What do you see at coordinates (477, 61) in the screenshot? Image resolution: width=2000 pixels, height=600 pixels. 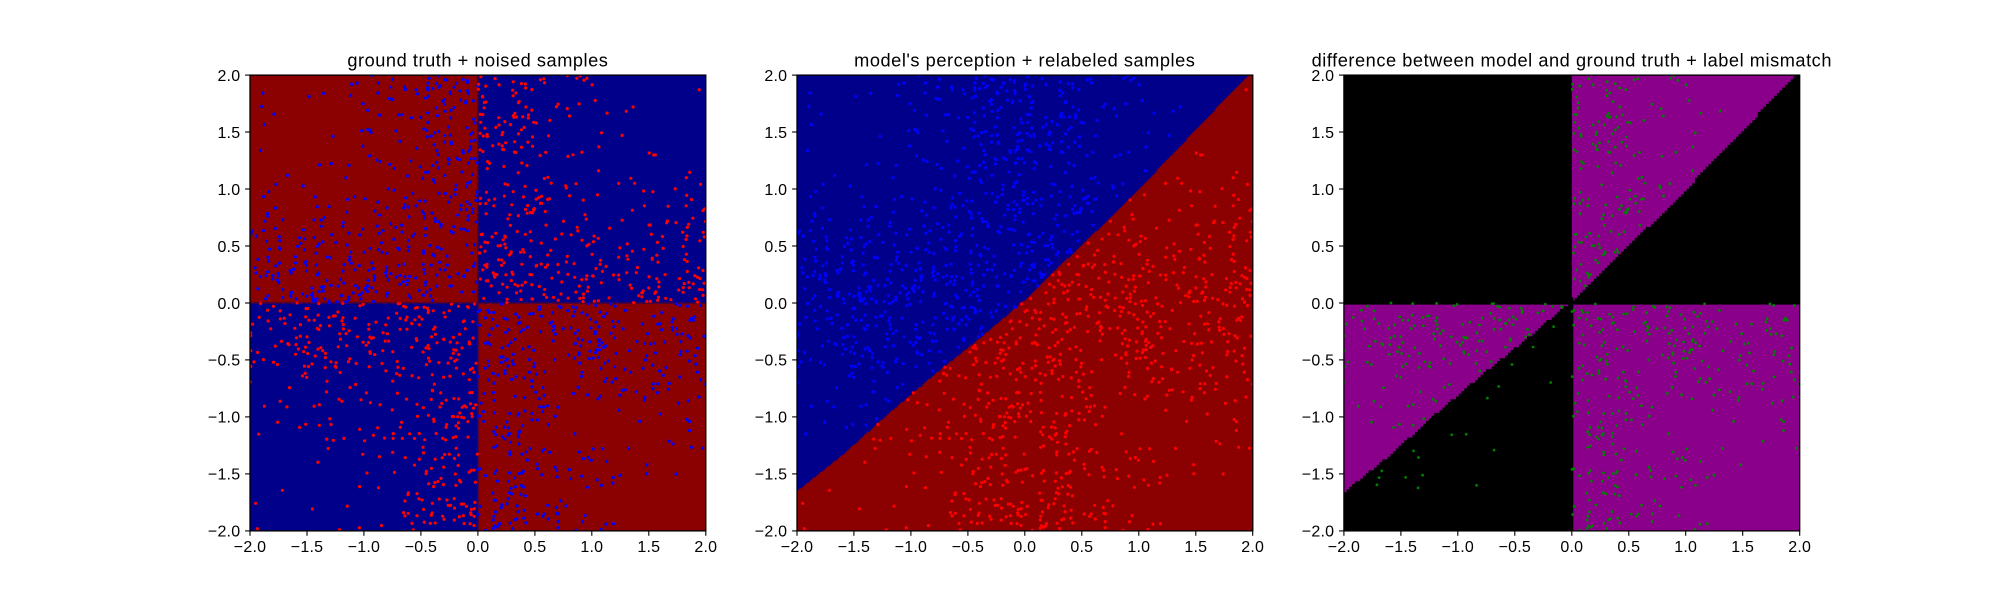 I see `svg-text: ground truth + noised samples` at bounding box center [477, 61].